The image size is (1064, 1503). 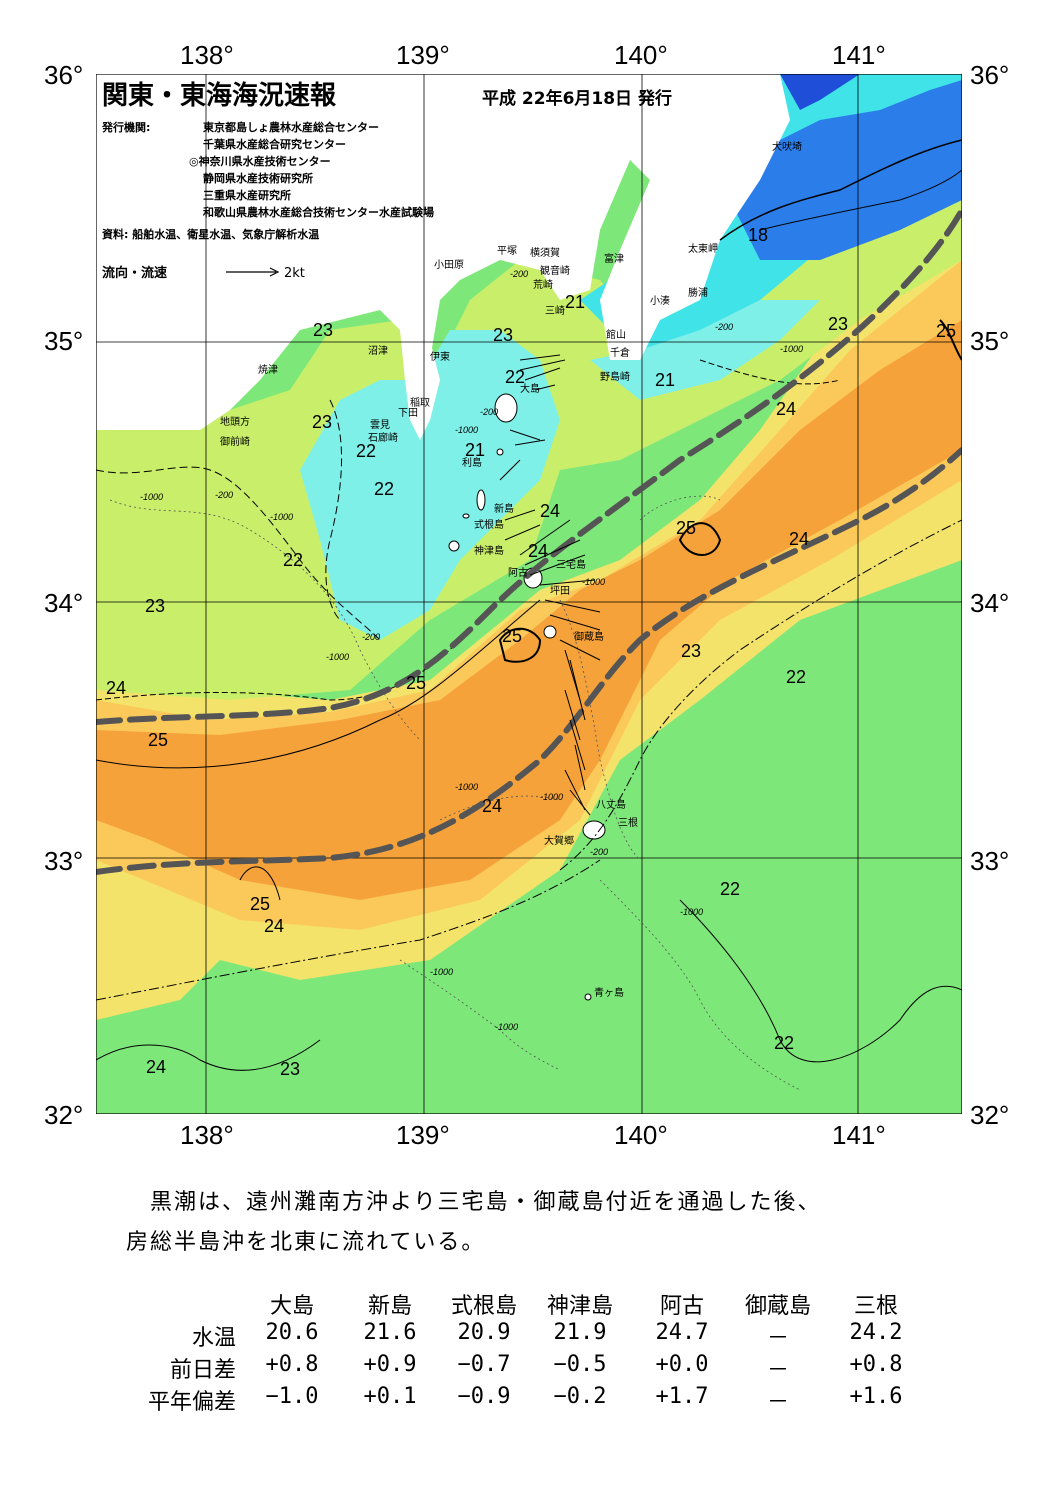 What do you see at coordinates (202, 1370) in the screenshot?
I see `row-header: 前日差` at bounding box center [202, 1370].